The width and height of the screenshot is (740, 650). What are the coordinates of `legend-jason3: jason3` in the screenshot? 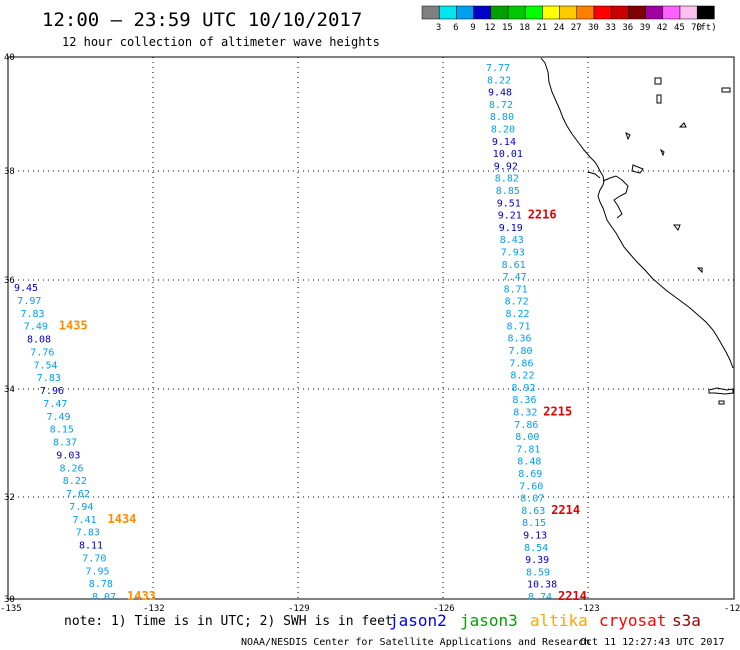 It's located at (489, 620).